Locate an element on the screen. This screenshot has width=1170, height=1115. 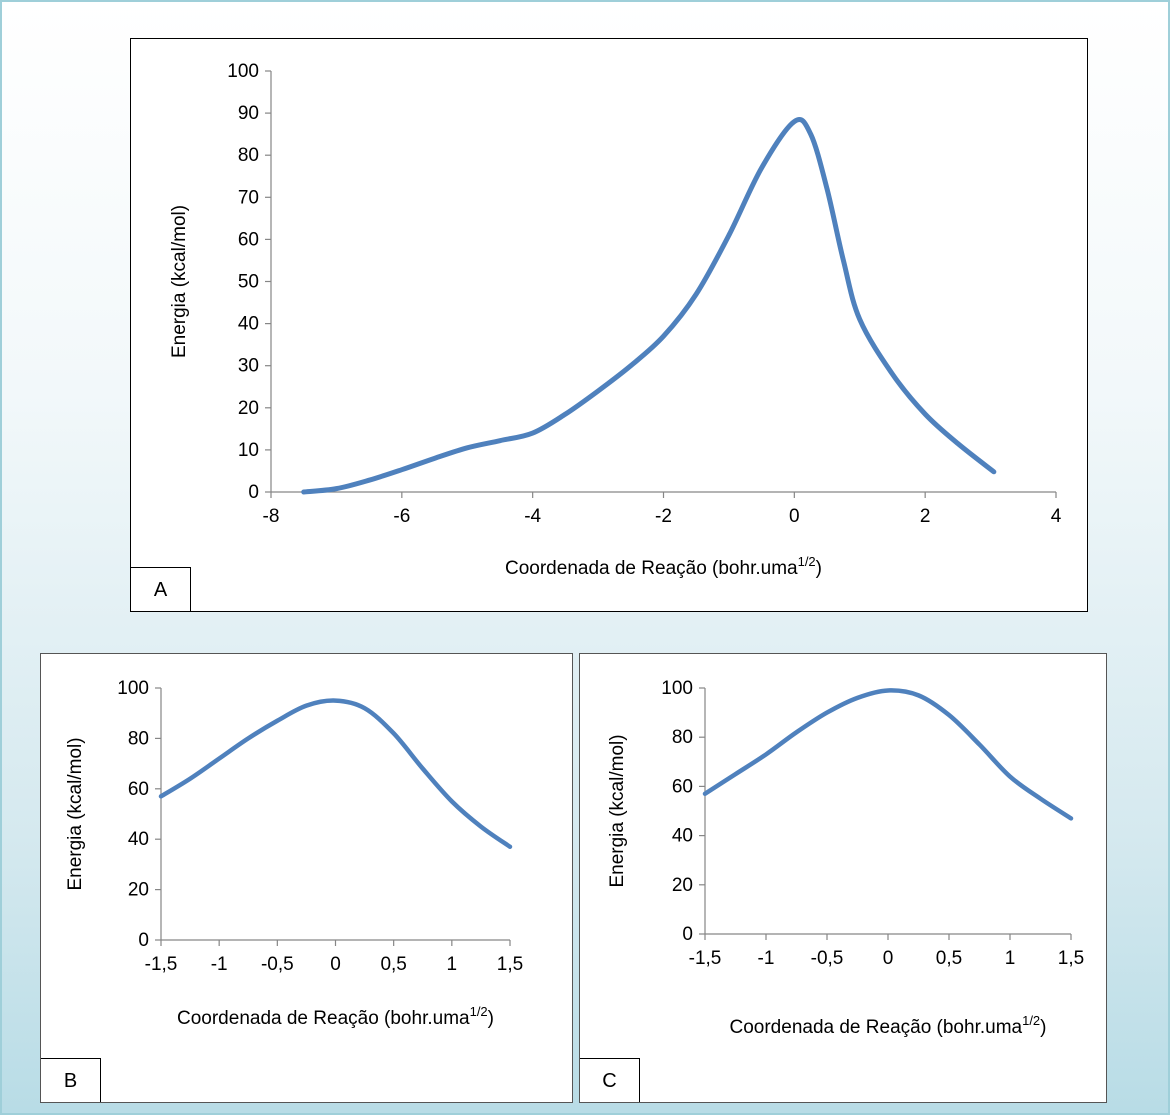
y-tick-label: 10 is located at coordinates (248, 450).